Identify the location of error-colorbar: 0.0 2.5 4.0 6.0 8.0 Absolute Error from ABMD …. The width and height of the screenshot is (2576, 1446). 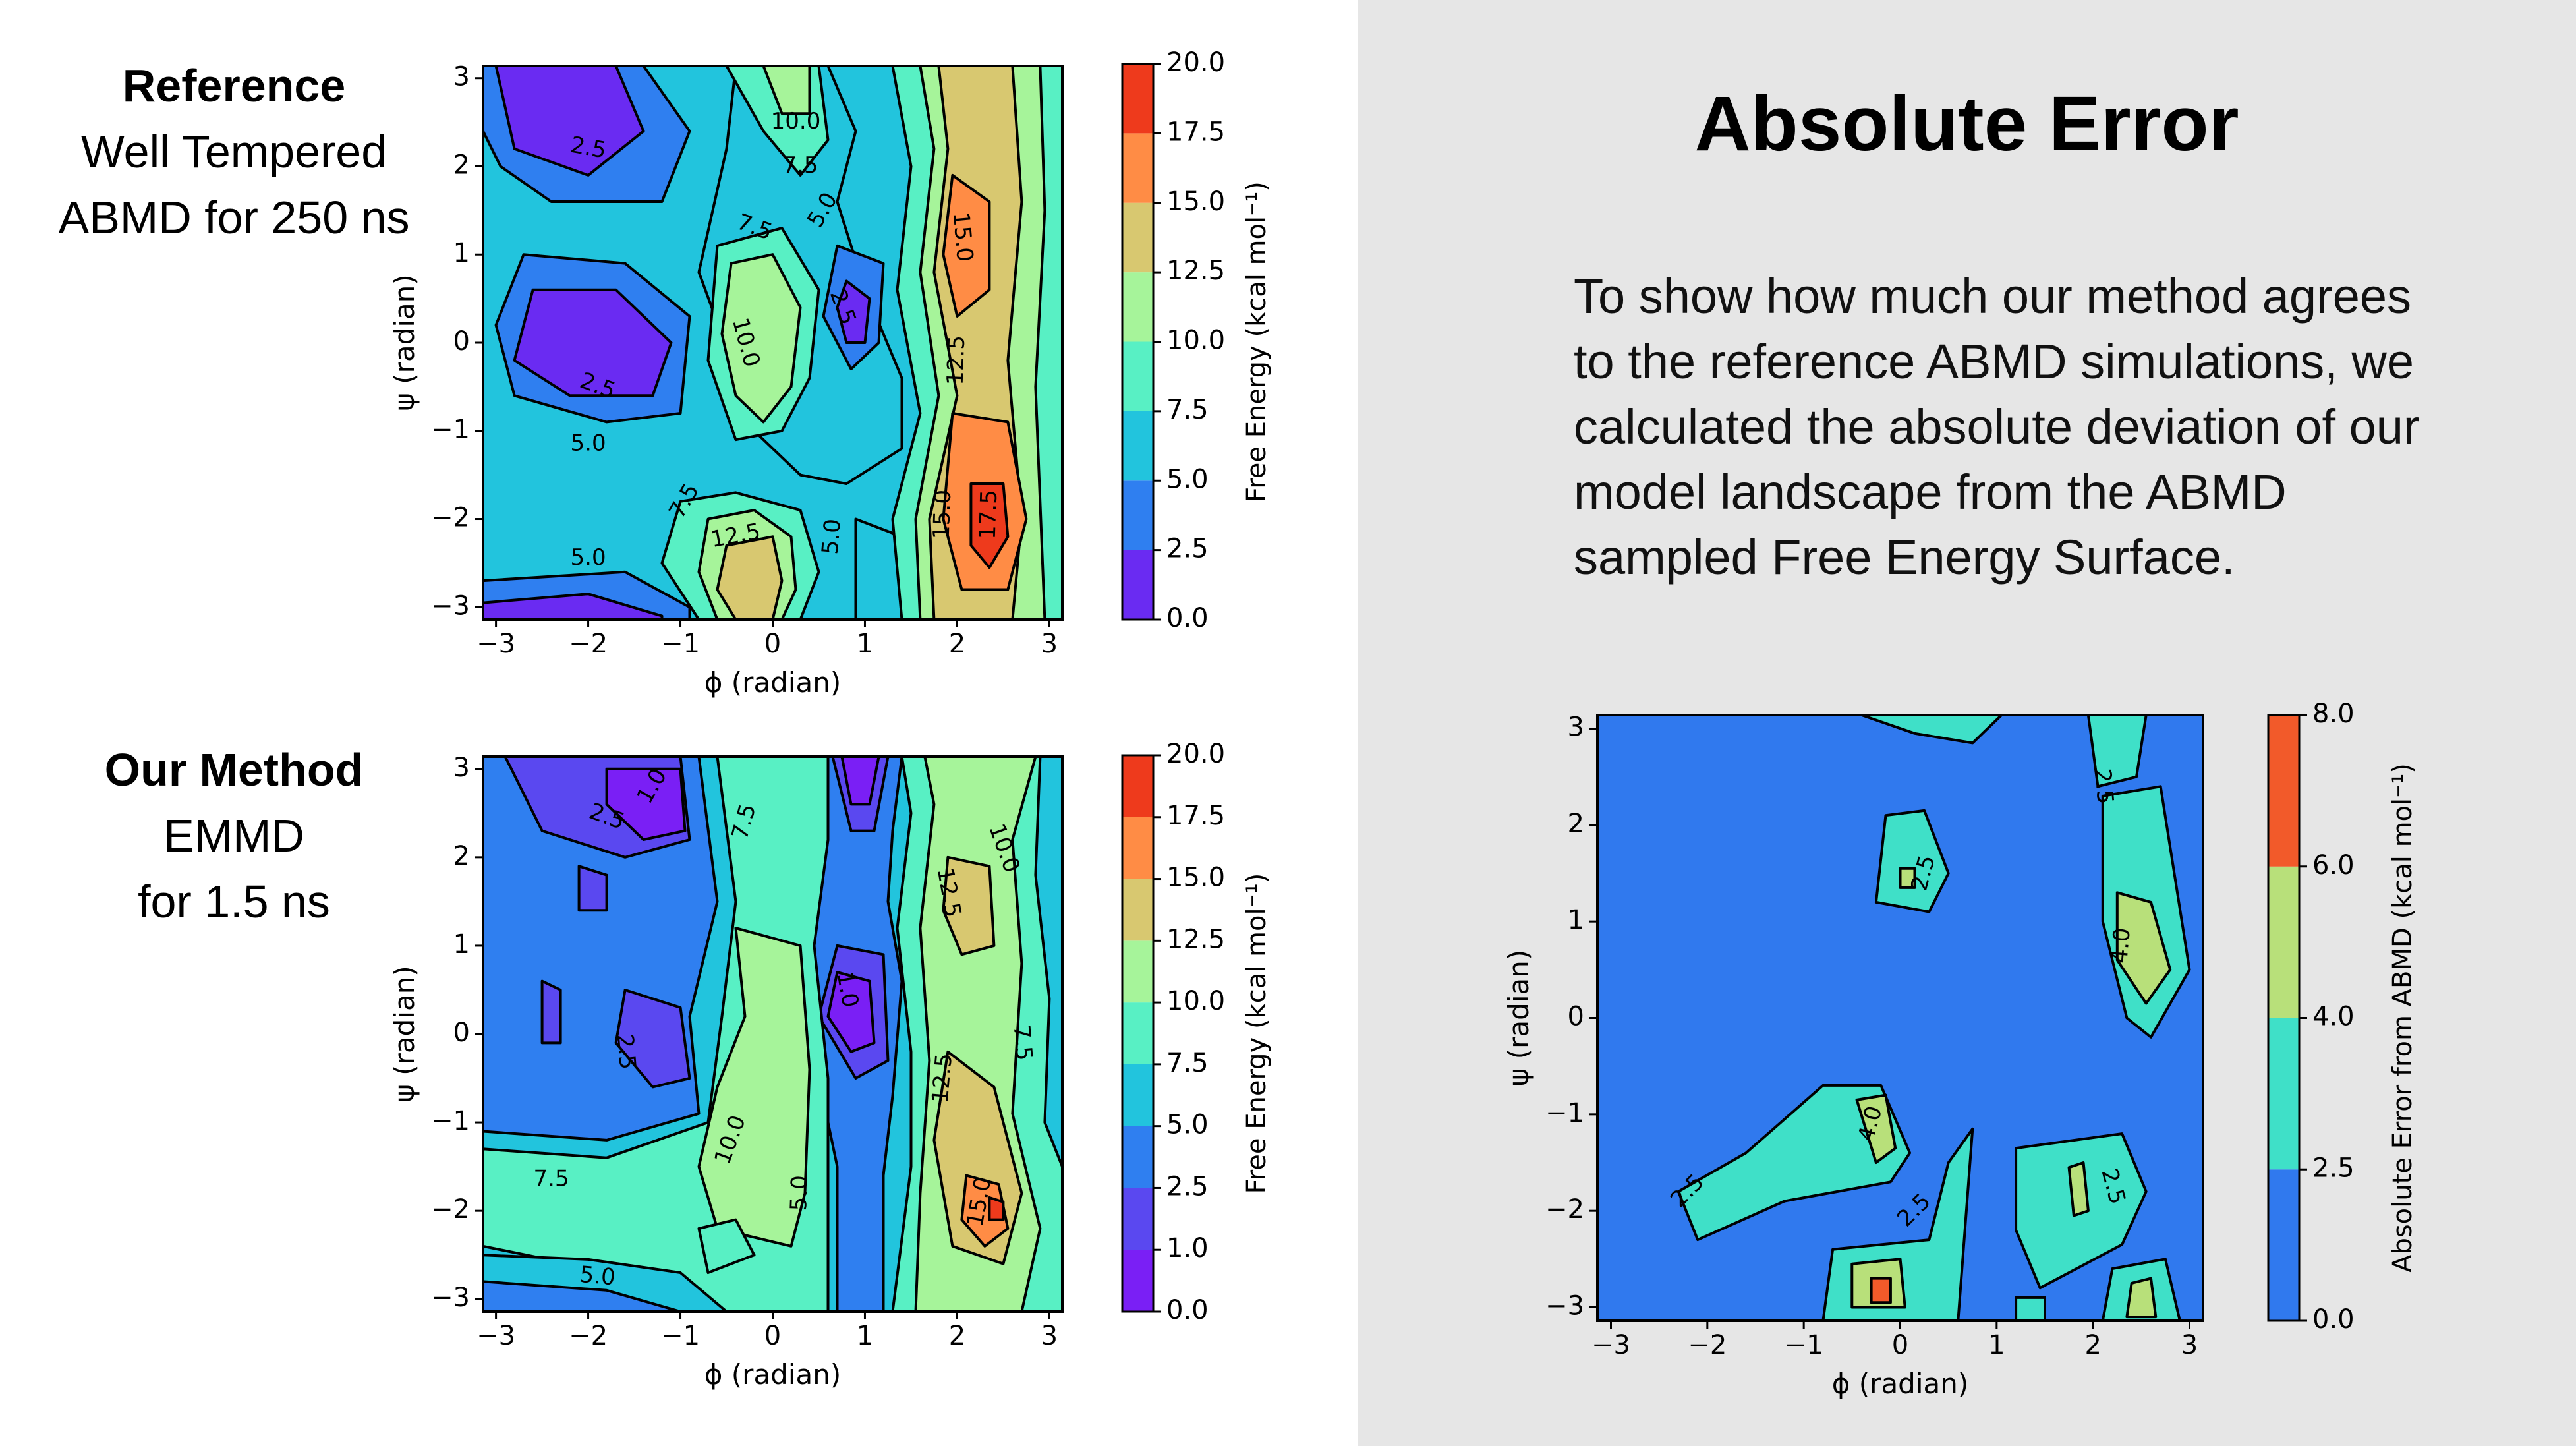
(2342, 1017).